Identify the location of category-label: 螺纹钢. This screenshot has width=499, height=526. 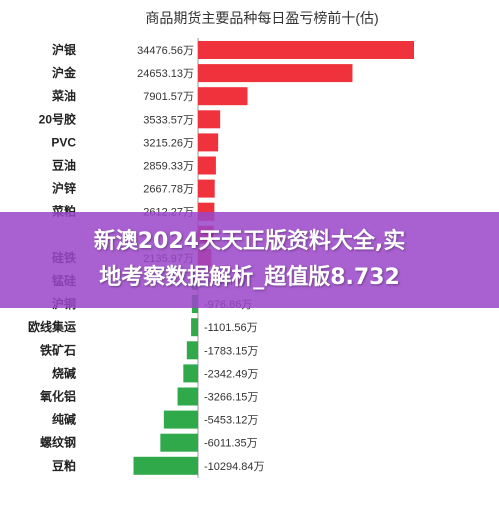
(58, 442).